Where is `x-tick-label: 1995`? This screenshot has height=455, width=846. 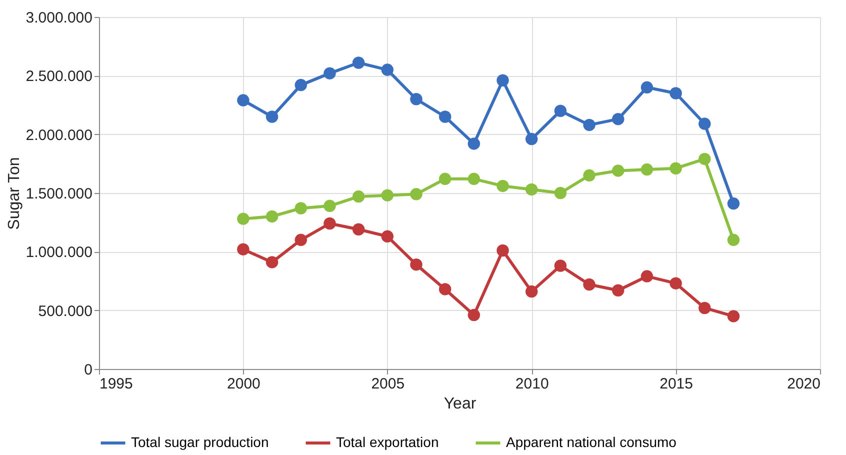
x-tick-label: 1995 is located at coordinates (116, 384).